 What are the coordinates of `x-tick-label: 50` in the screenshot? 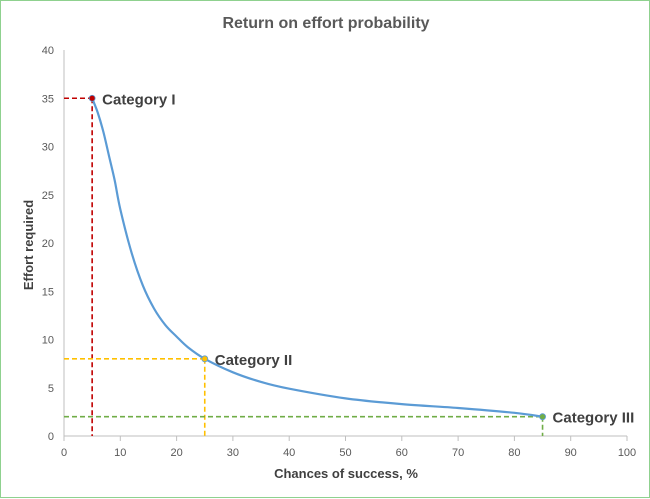 It's located at (345, 453).